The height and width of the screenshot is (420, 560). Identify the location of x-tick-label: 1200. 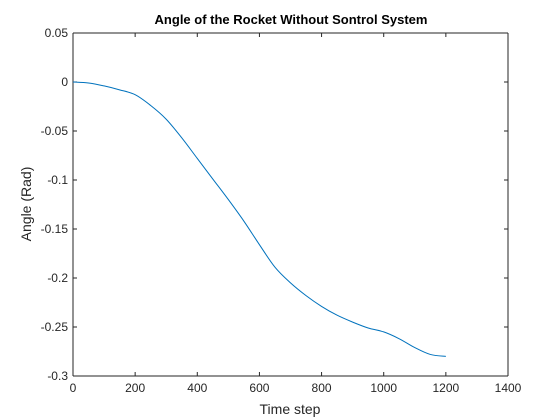
(446, 388).